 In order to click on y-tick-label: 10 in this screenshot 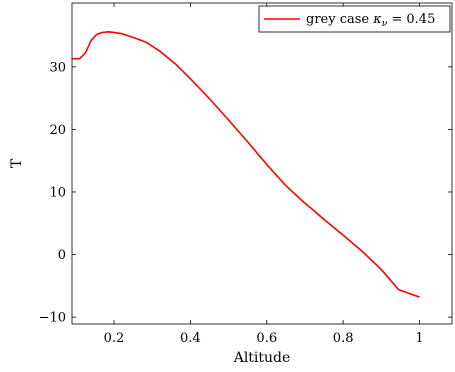, I will do `click(57, 192)`.